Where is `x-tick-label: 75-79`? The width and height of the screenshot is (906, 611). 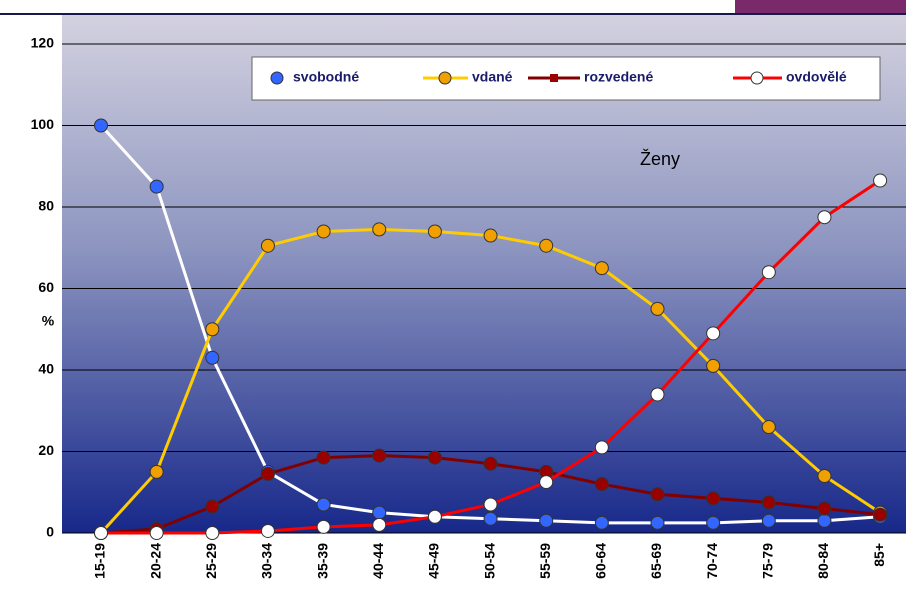 x-tick-label: 75-79 is located at coordinates (768, 561).